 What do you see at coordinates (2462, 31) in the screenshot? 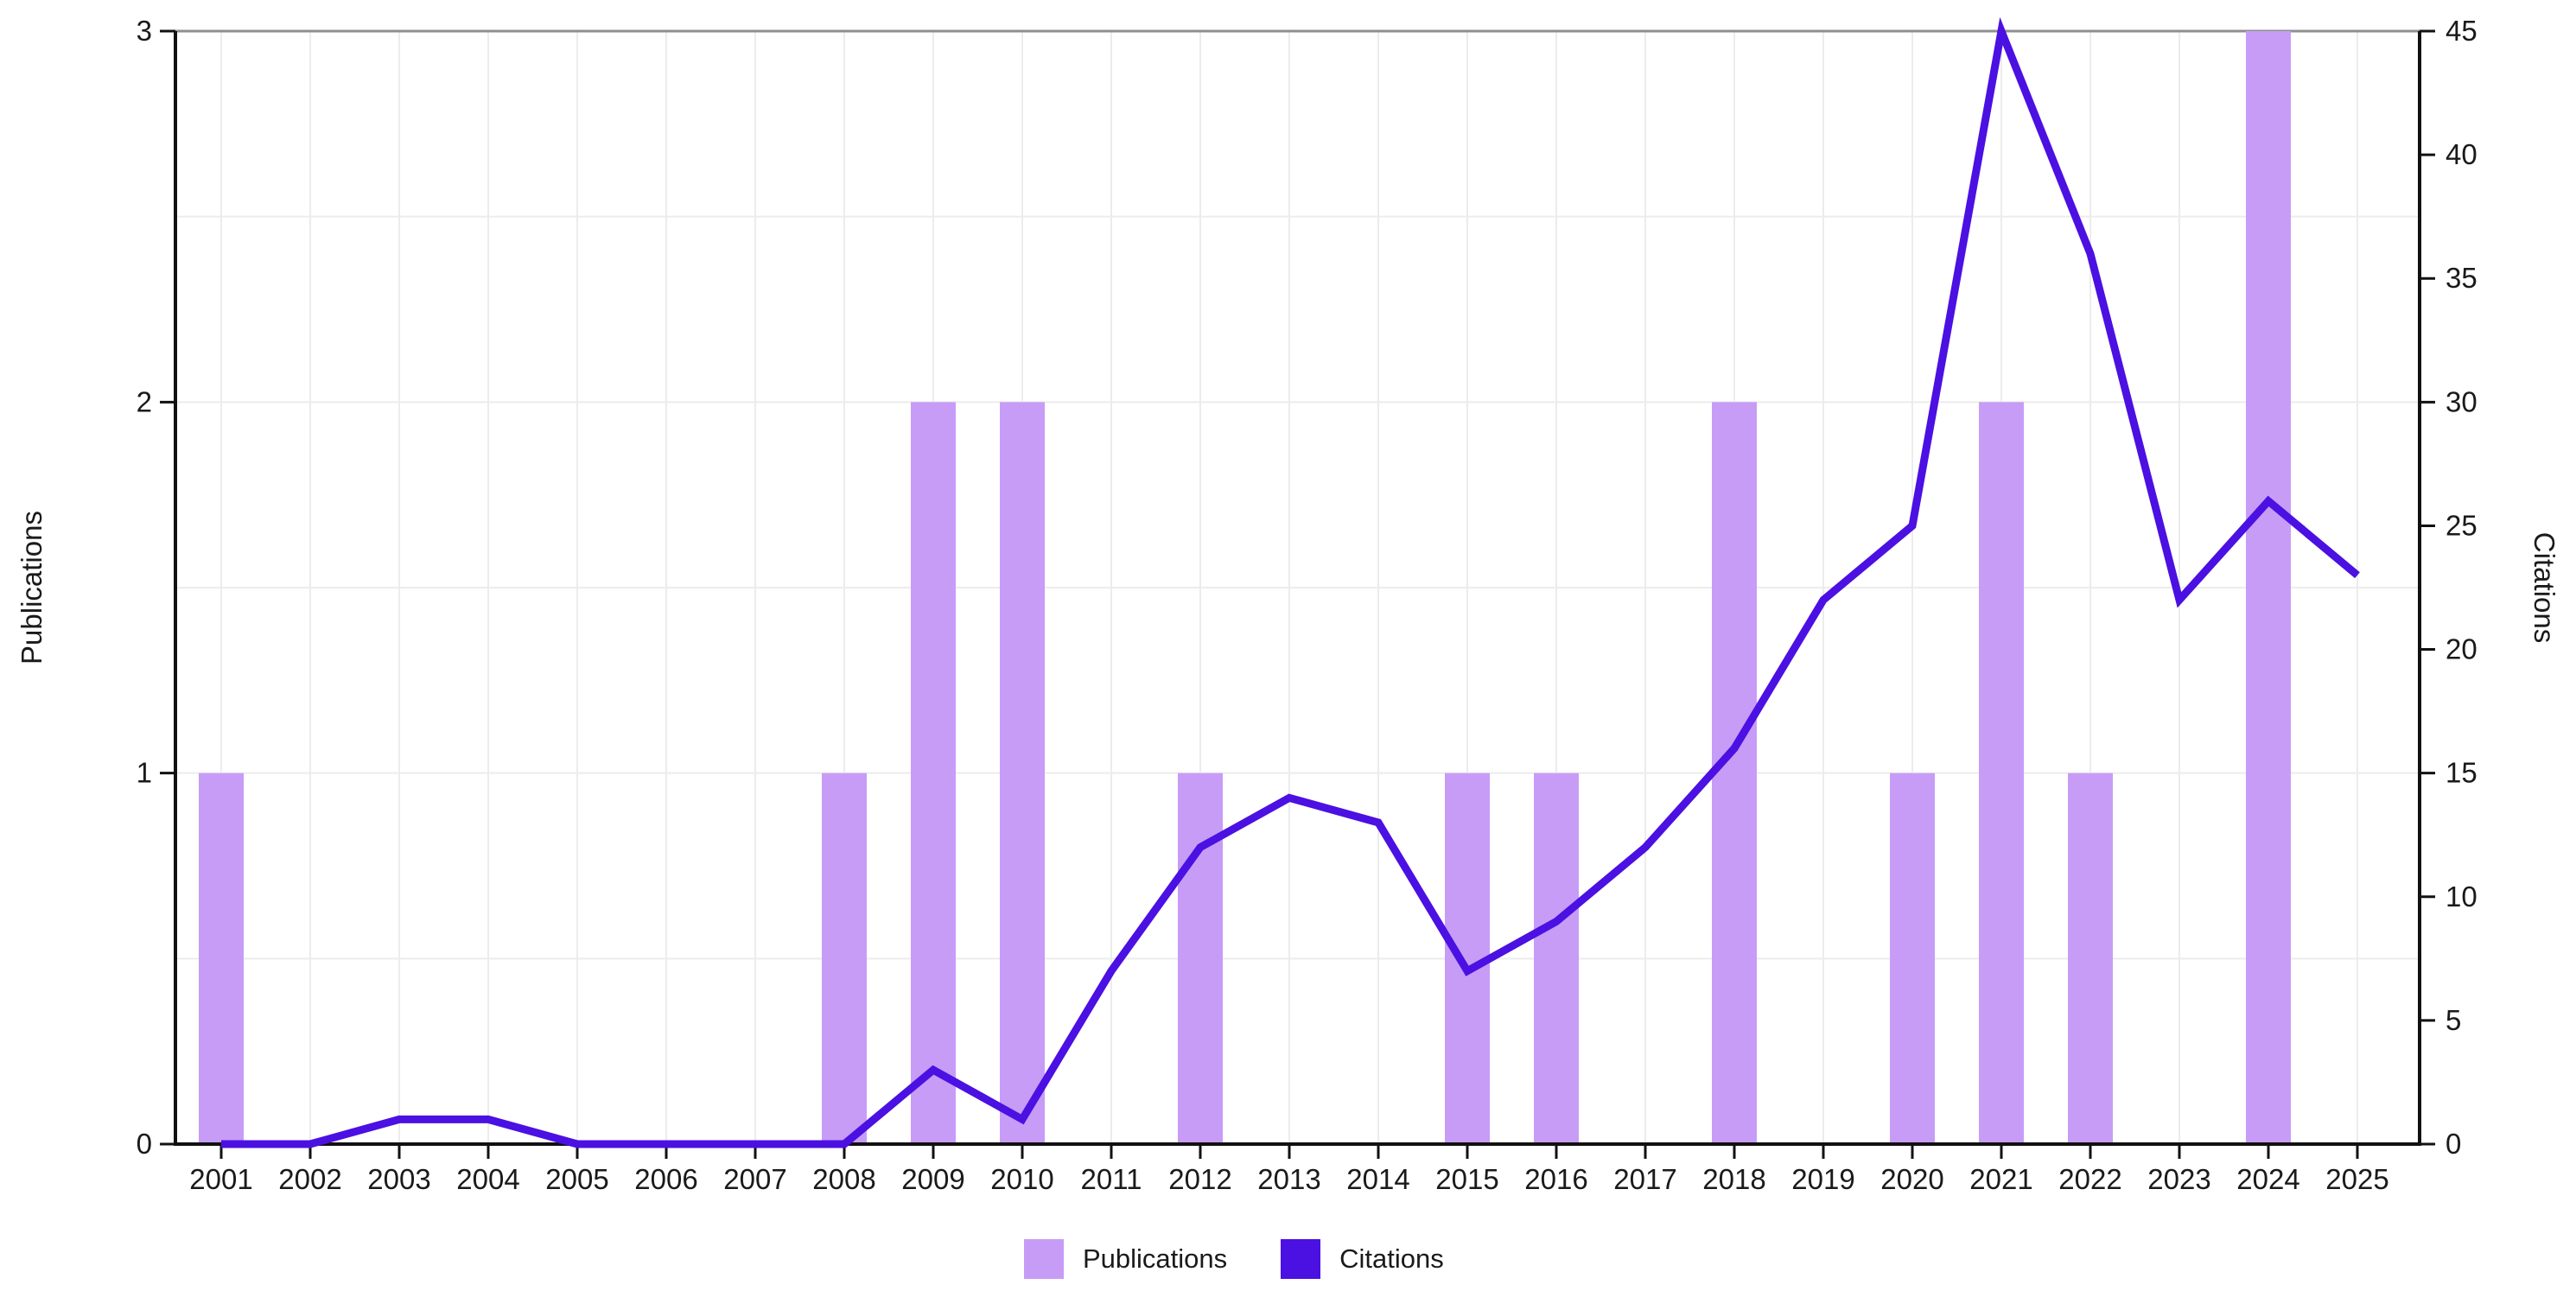
I see `right-y-tick-label: 45` at bounding box center [2462, 31].